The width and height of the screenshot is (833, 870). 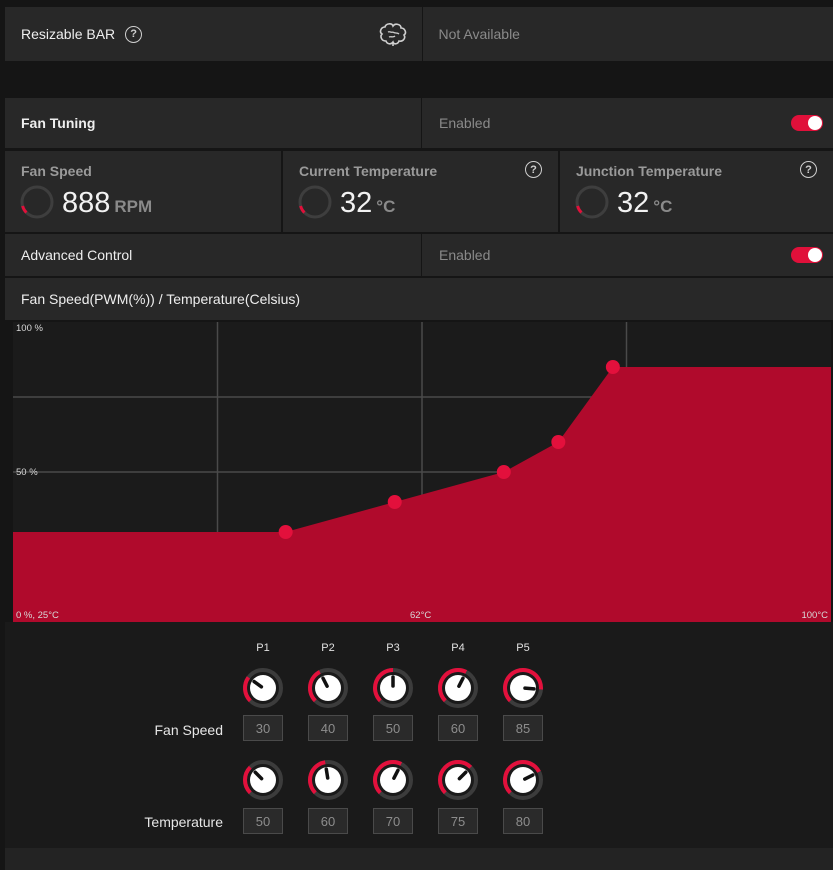 I want to click on fan-tuning-toggle, so click(x=807, y=123).